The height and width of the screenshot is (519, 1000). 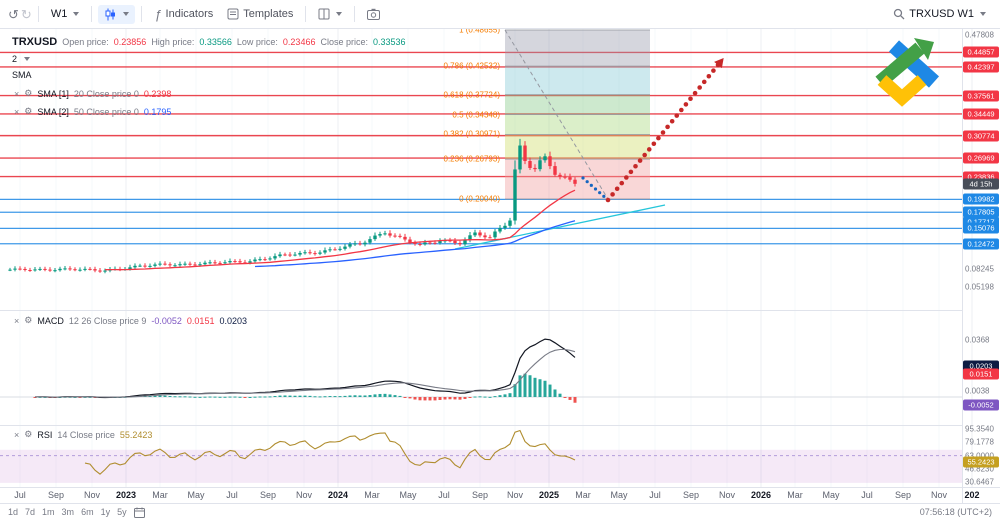 I want to click on range-button-3m: 3m, so click(x=68, y=512).